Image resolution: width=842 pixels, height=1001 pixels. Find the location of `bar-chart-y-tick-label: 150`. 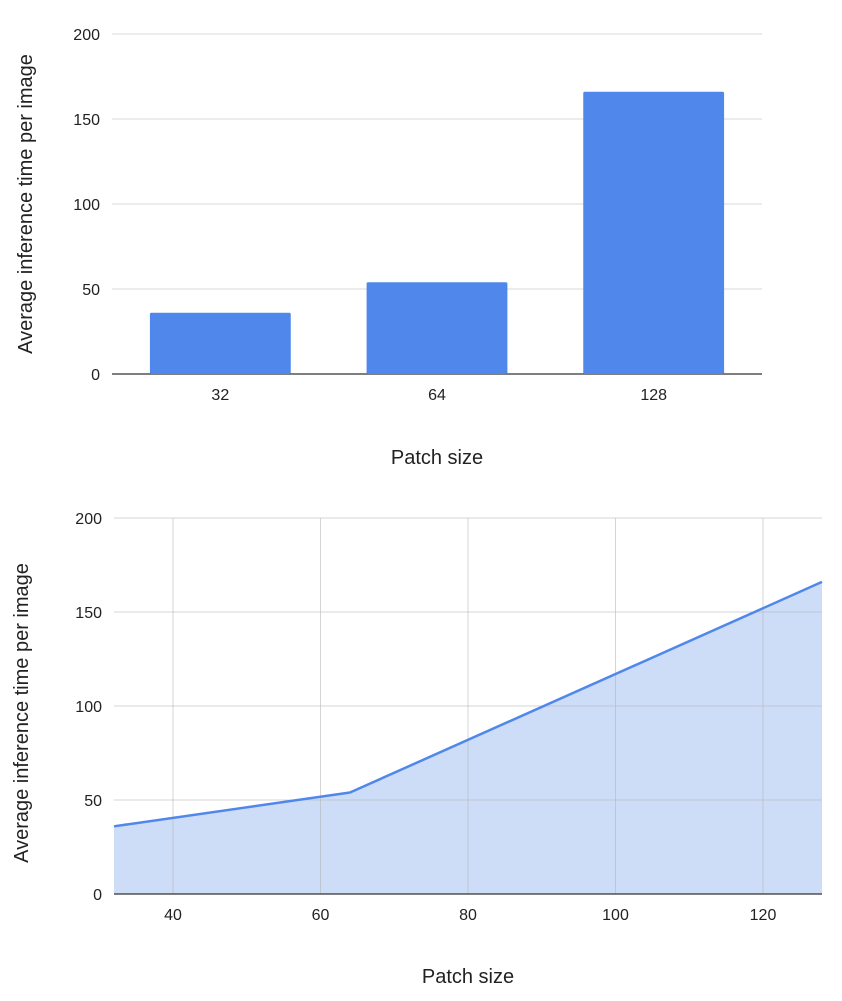

bar-chart-y-tick-label: 150 is located at coordinates (86, 120).